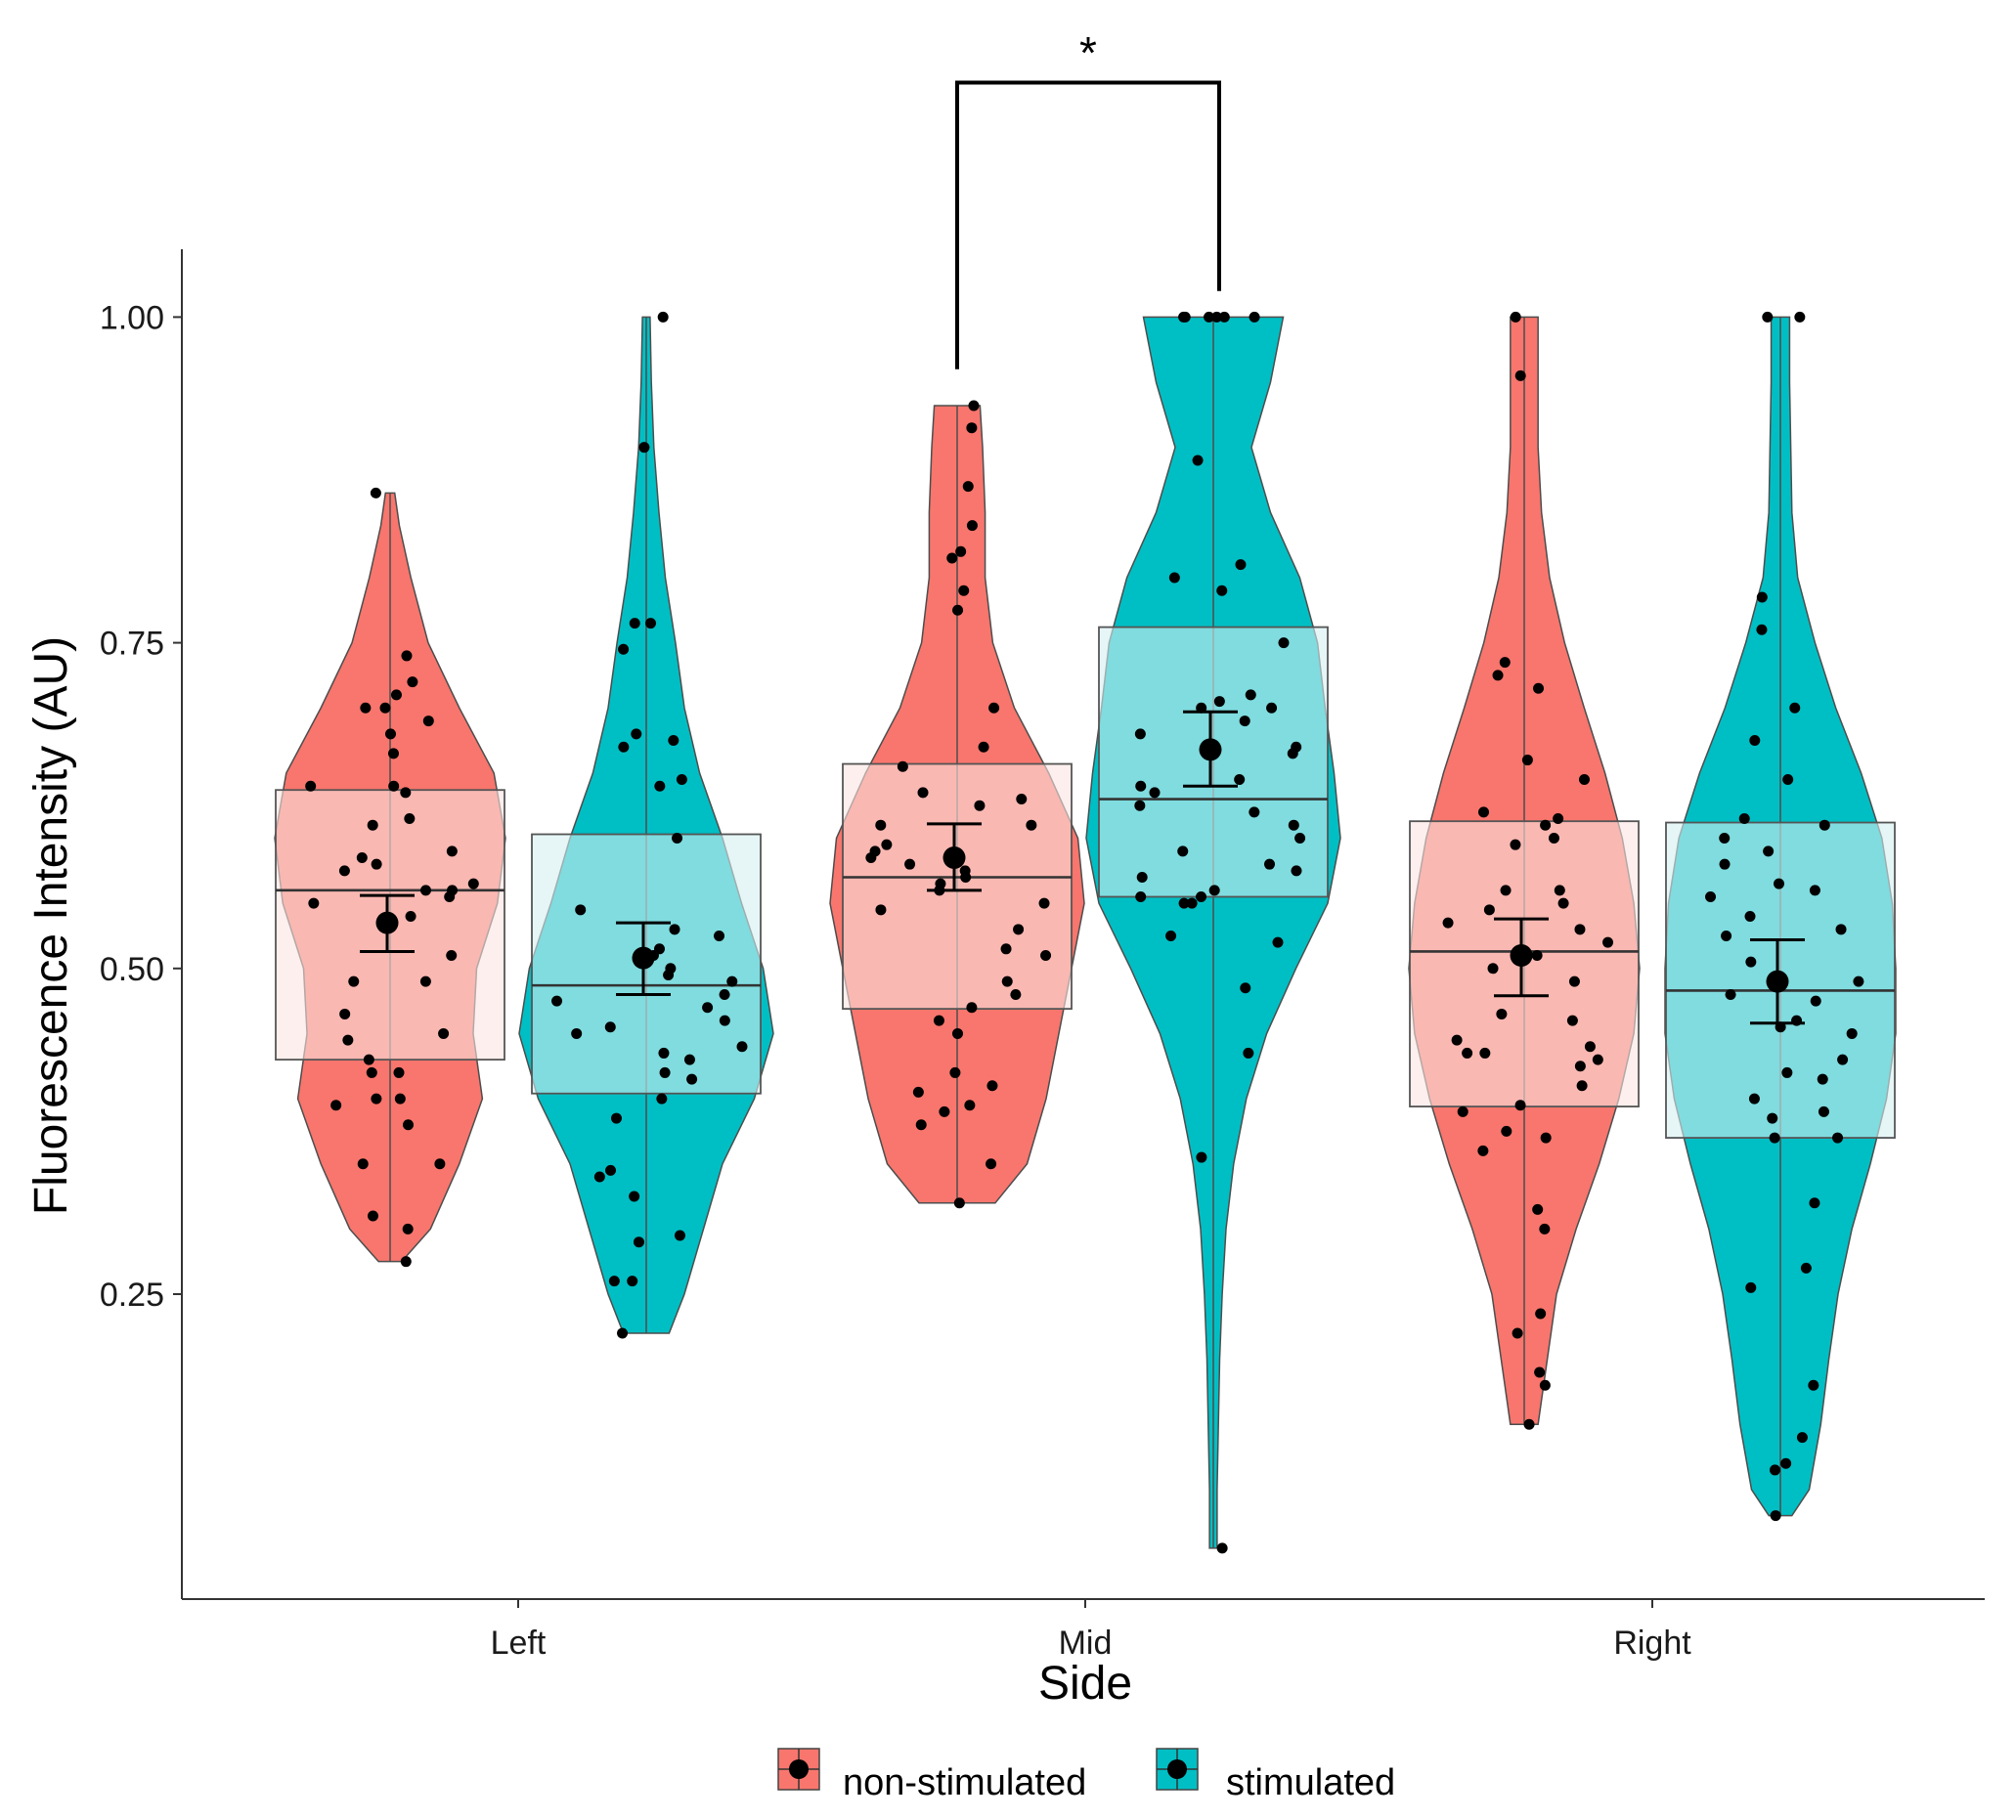  What do you see at coordinates (1213, 762) in the screenshot?
I see `box-mid-stimulated` at bounding box center [1213, 762].